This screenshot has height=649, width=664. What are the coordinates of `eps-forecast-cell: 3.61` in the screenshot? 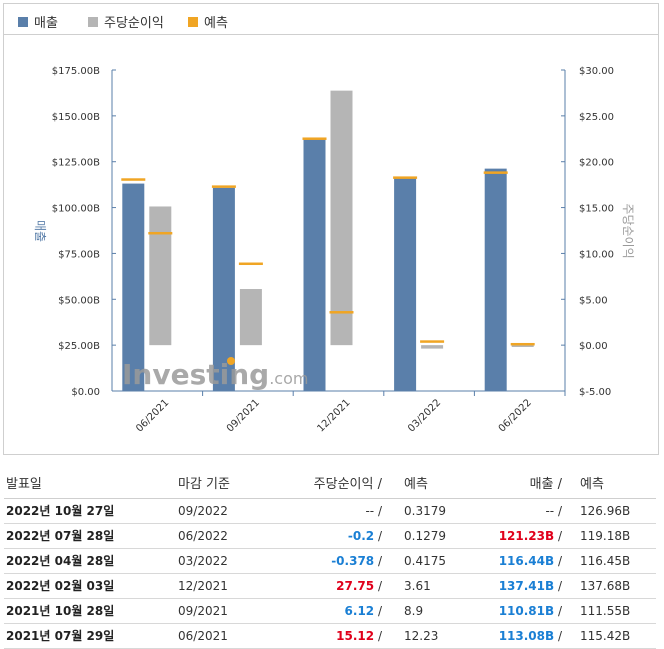 It's located at (417, 586).